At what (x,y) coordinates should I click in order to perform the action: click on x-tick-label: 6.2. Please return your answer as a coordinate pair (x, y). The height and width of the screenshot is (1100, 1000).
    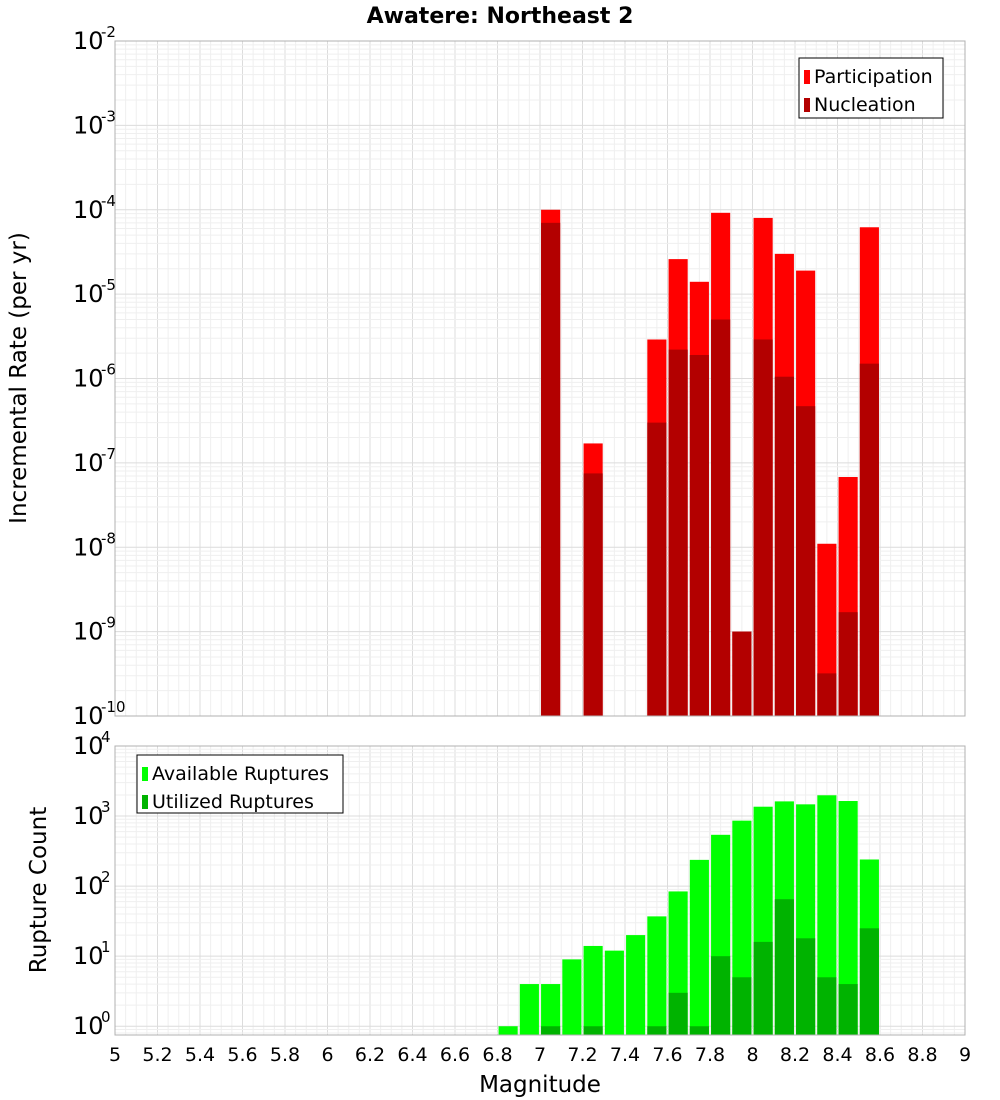
    Looking at the image, I should click on (370, 1055).